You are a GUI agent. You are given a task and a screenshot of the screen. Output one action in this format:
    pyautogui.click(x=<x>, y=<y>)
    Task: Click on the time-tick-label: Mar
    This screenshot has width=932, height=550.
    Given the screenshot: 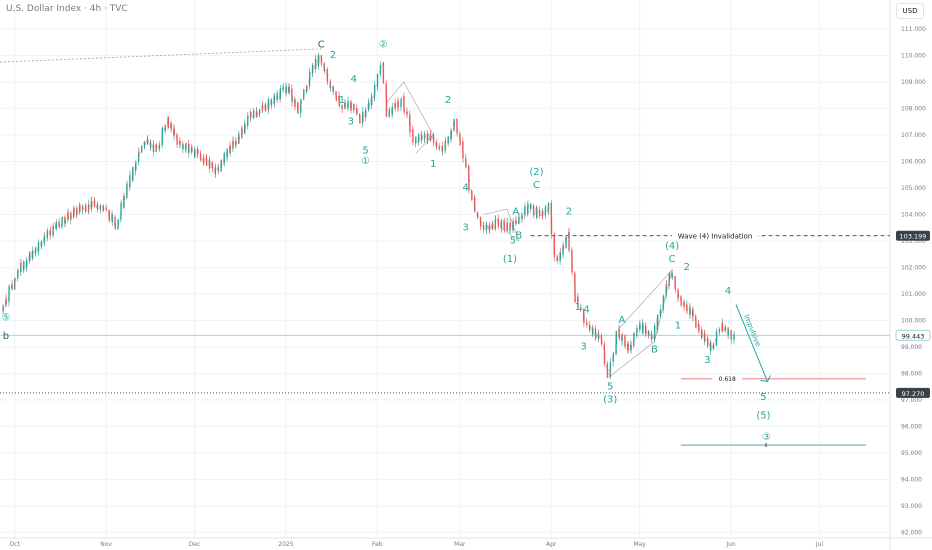 What is the action you would take?
    pyautogui.click(x=460, y=544)
    